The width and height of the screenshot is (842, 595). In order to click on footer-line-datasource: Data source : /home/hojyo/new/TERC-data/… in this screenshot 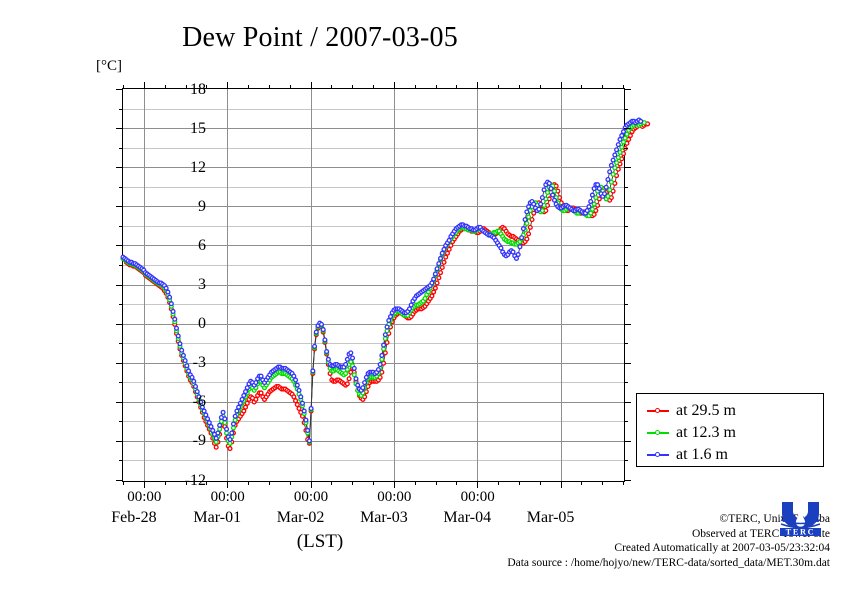, I will do `click(668, 562)`.